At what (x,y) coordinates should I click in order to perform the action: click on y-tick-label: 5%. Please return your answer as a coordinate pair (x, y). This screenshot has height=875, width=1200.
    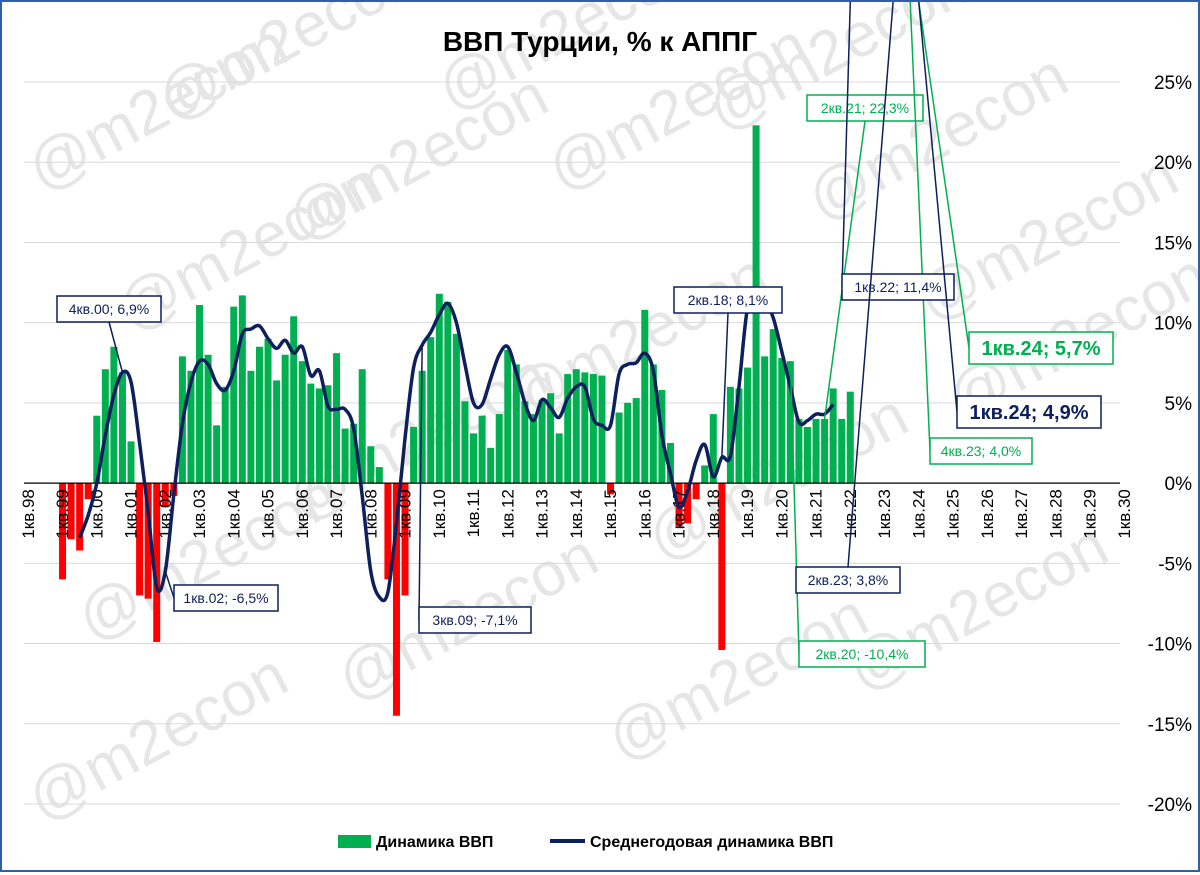
    Looking at the image, I should click on (1179, 404).